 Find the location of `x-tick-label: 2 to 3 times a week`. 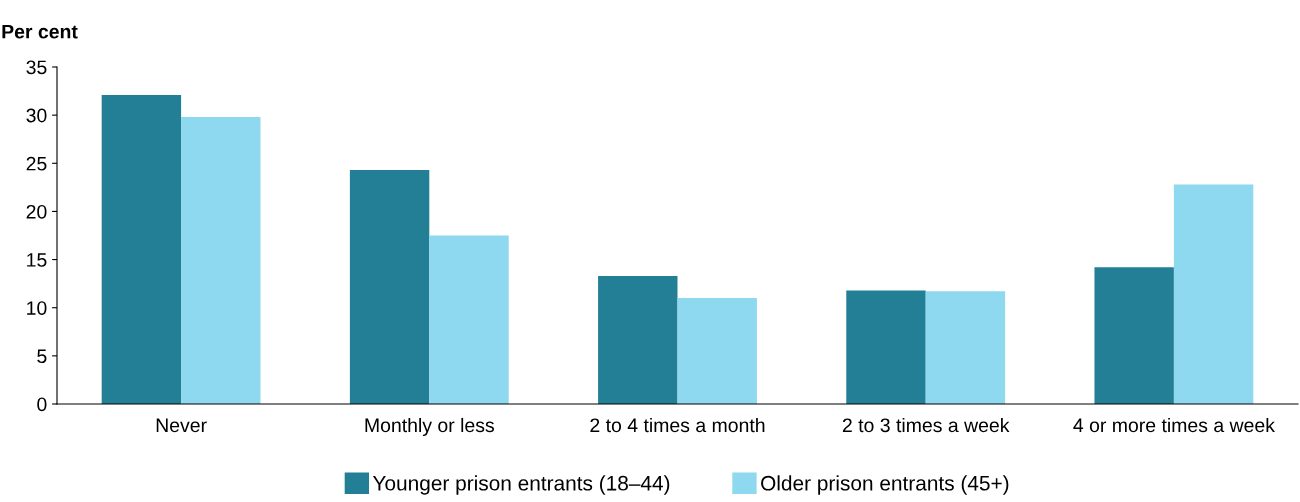

x-tick-label: 2 to 3 times a week is located at coordinates (926, 425).